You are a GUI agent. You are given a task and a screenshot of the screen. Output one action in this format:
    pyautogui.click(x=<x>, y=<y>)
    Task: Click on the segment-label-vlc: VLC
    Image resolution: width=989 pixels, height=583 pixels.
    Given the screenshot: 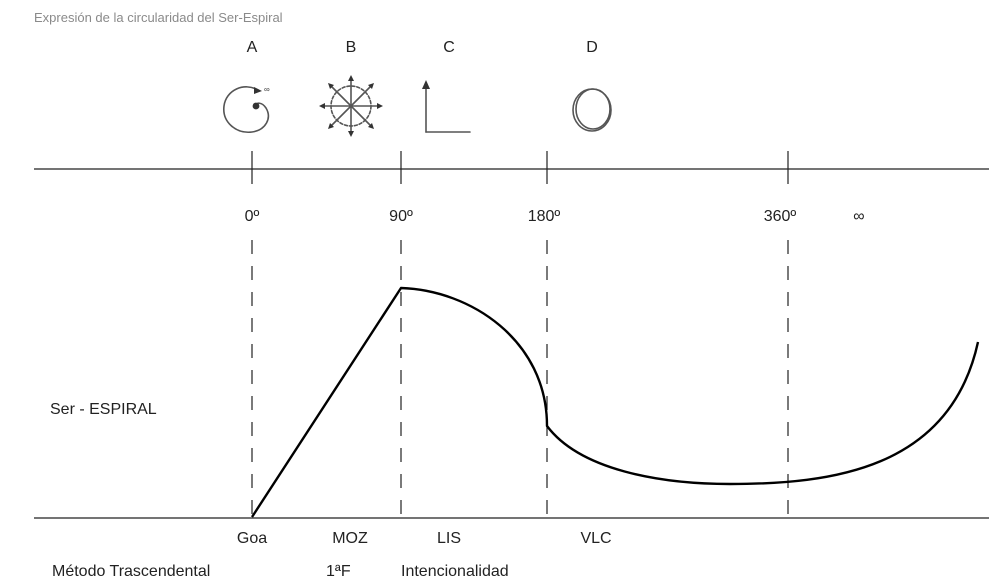 What is the action you would take?
    pyautogui.click(x=595, y=538)
    